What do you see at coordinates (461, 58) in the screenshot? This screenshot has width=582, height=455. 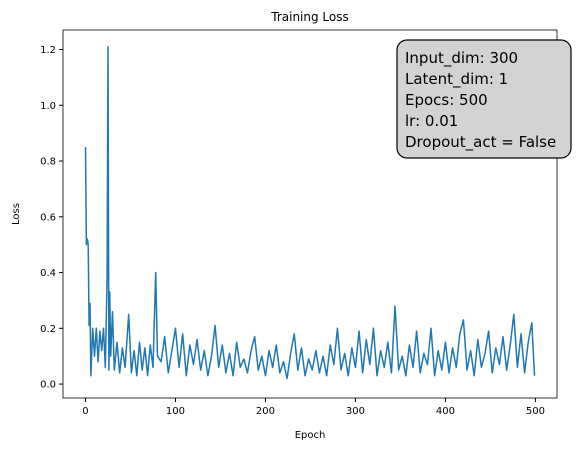 I see `annotation-text: Input_dim: 300` at bounding box center [461, 58].